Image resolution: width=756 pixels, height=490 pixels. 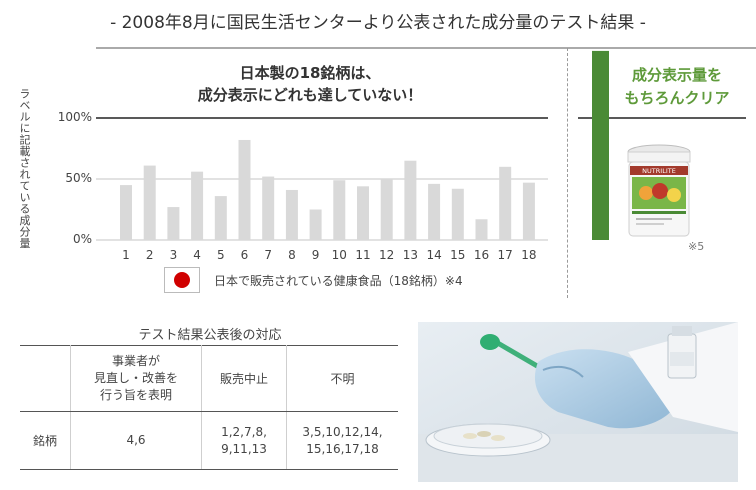 I want to click on table-cell-line: 4,6, so click(x=136, y=440).